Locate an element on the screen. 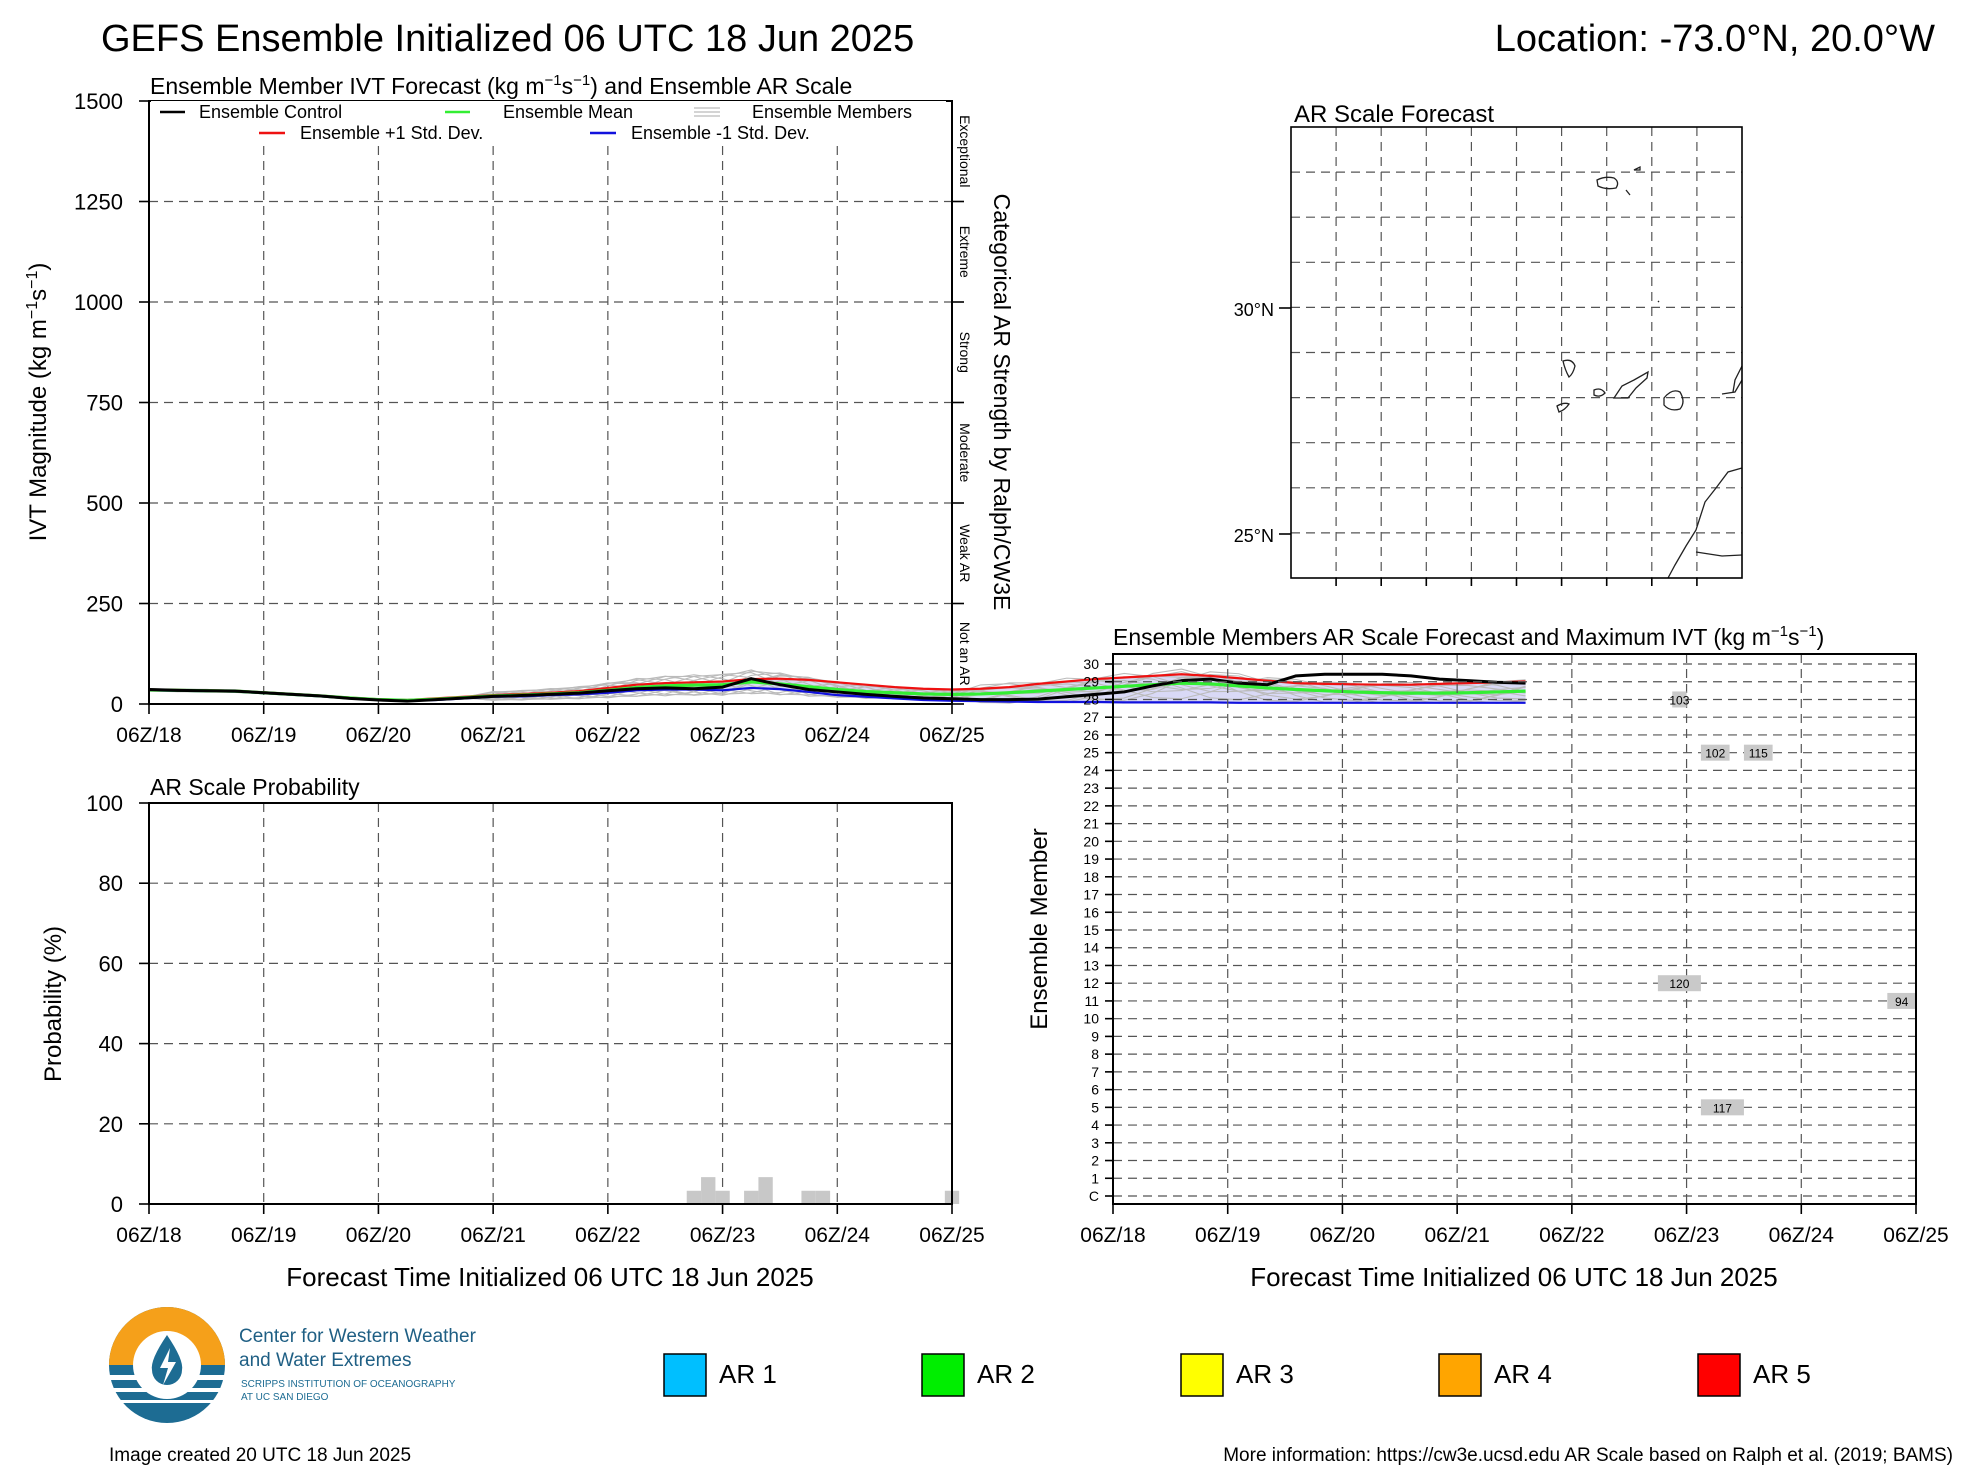 The height and width of the screenshot is (1480, 1967). coast-la-palma is located at coordinates (1569, 368).